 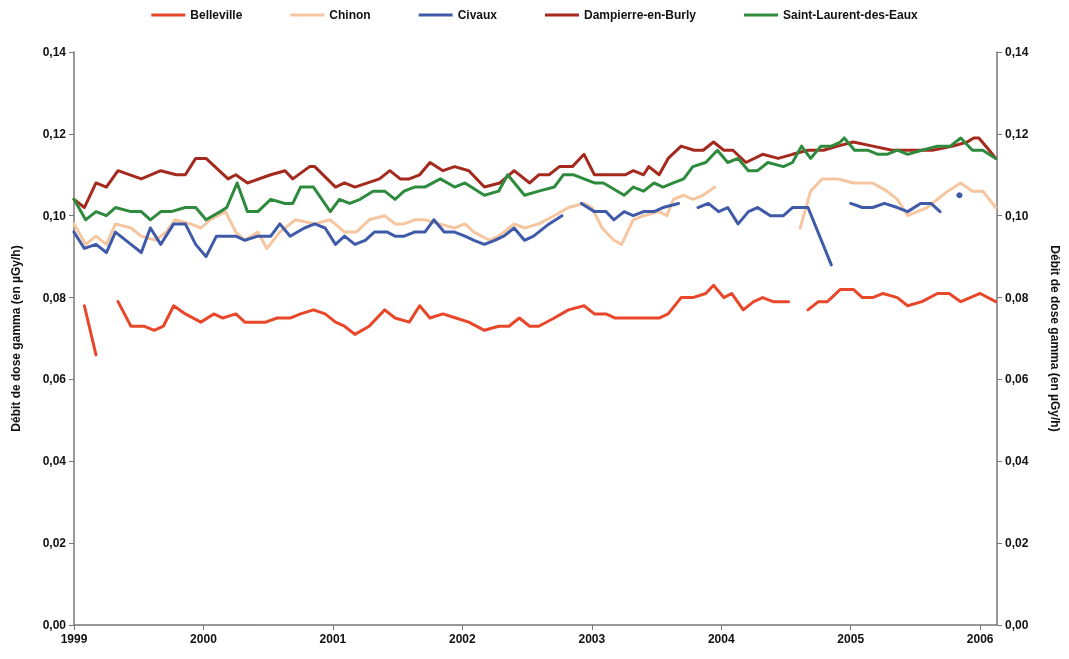 I want to click on legend-label: Belleville, so click(x=216, y=15).